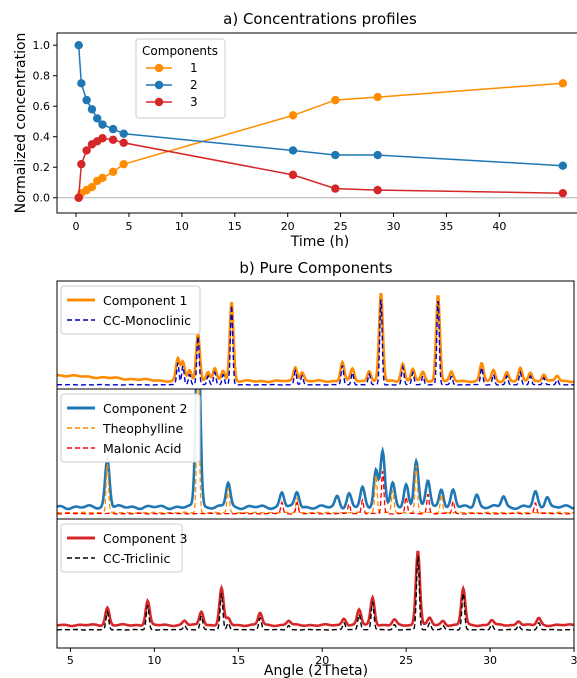 Image resolution: width=577 pixels, height=678 pixels. I want to click on legend-2-label: 2, so click(194, 85).